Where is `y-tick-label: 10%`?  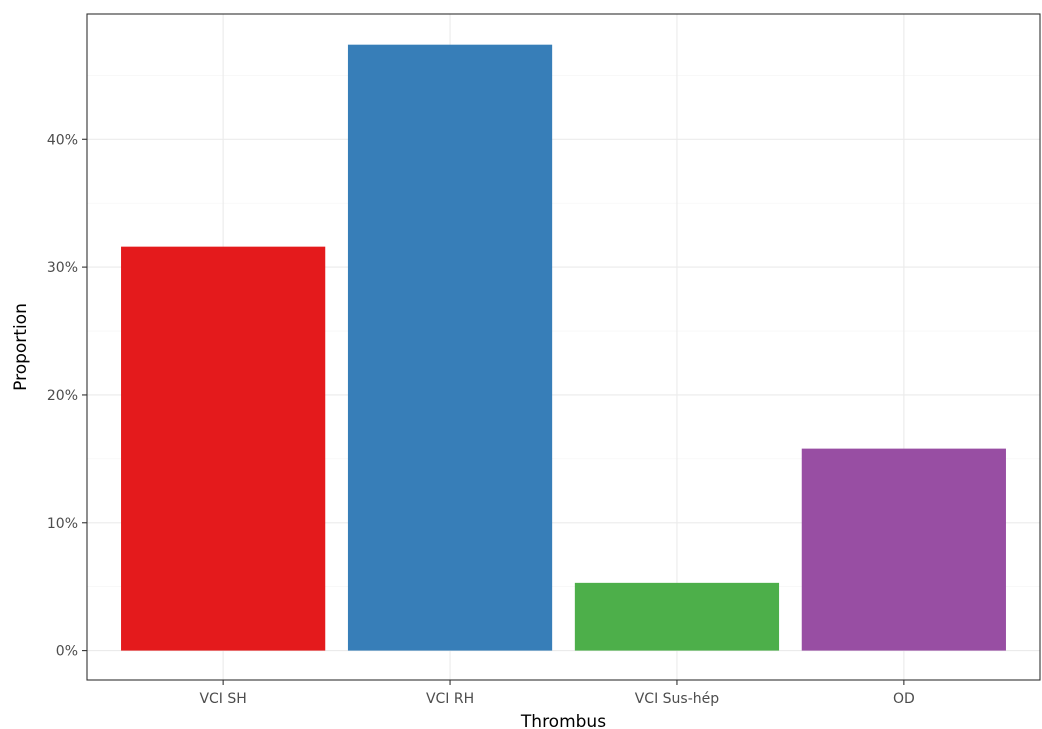
y-tick-label: 10% is located at coordinates (62, 524).